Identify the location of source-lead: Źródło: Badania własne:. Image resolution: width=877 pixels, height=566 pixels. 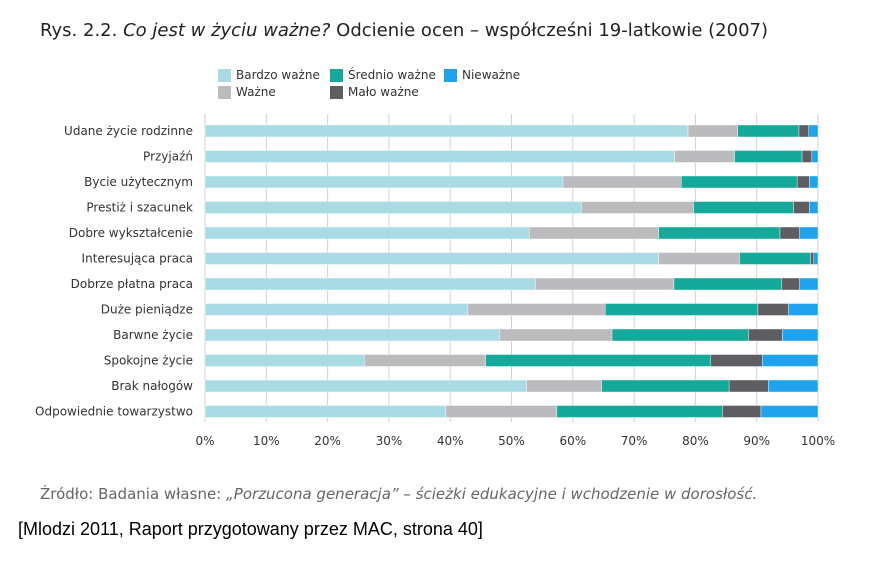
(133, 494).